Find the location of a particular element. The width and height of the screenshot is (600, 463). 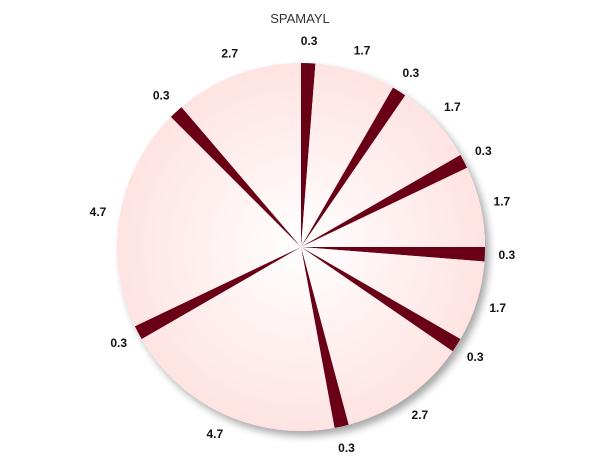

chart-title: SPAMAYL is located at coordinates (299, 18).